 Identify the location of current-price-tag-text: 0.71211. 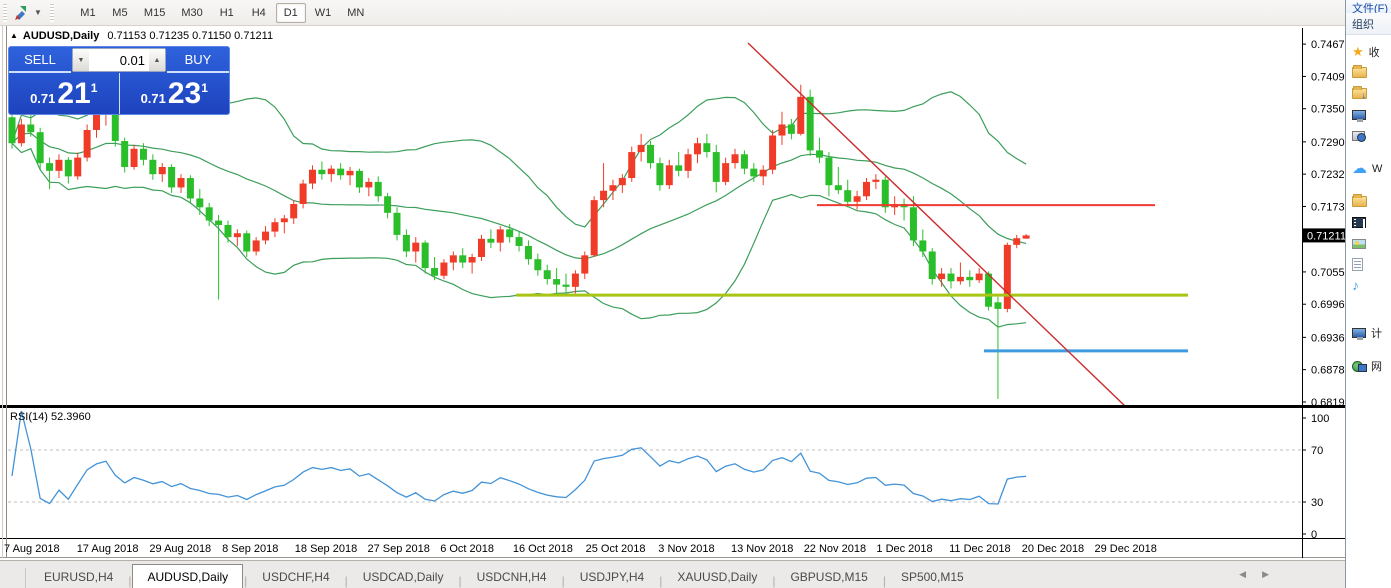
(1326, 236).